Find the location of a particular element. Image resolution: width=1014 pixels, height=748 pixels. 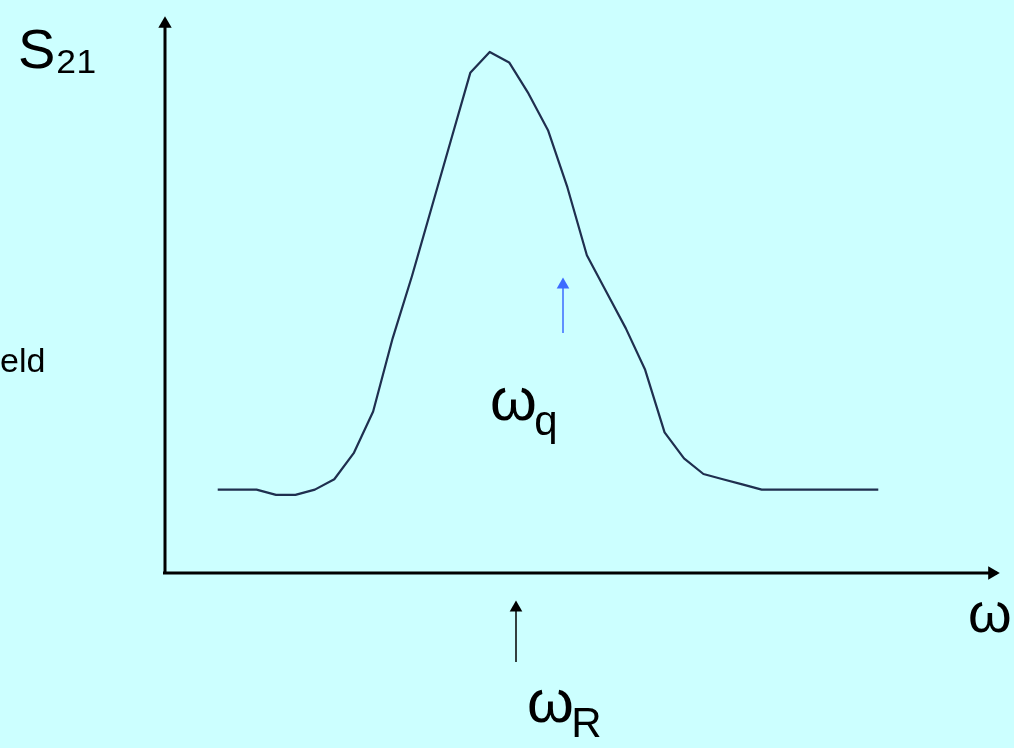

y-axis-title: S₂₁ is located at coordinates (57, 48).